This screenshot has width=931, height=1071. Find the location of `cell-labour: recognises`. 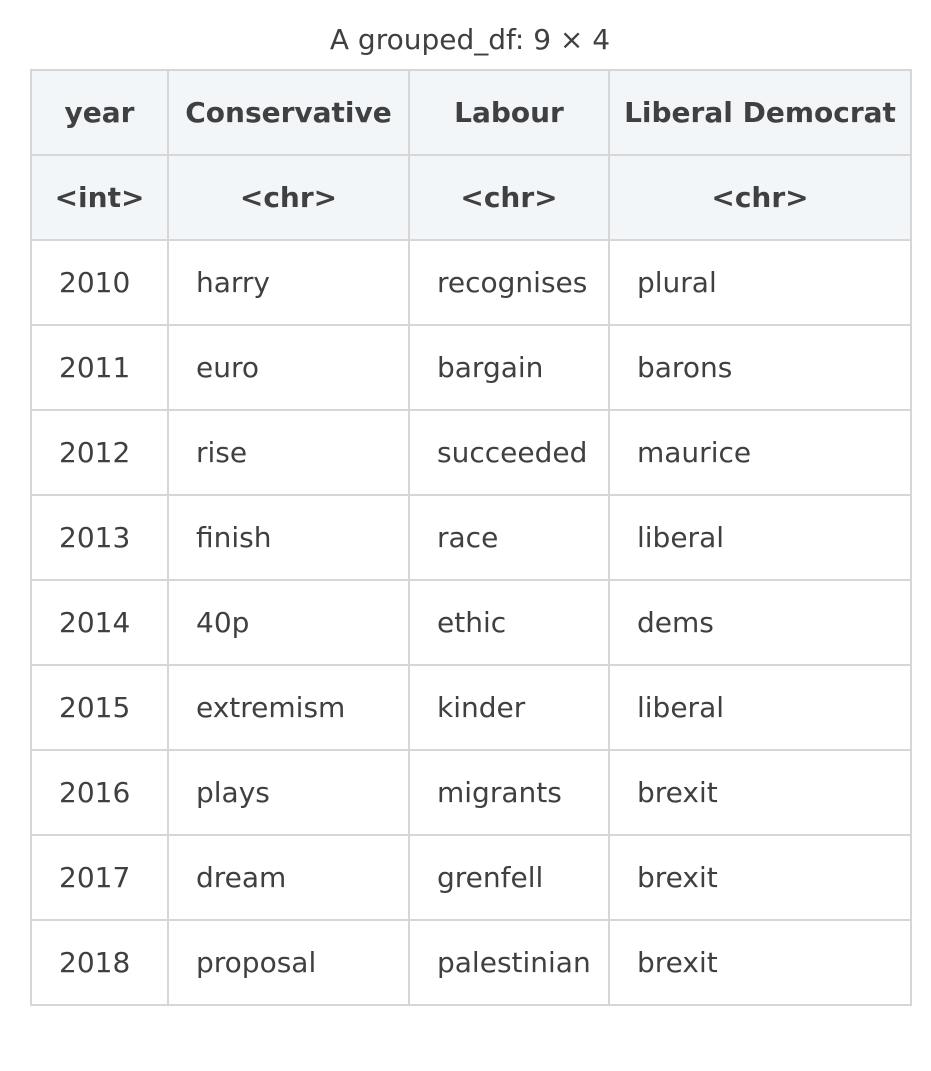

cell-labour: recognises is located at coordinates (509, 282).